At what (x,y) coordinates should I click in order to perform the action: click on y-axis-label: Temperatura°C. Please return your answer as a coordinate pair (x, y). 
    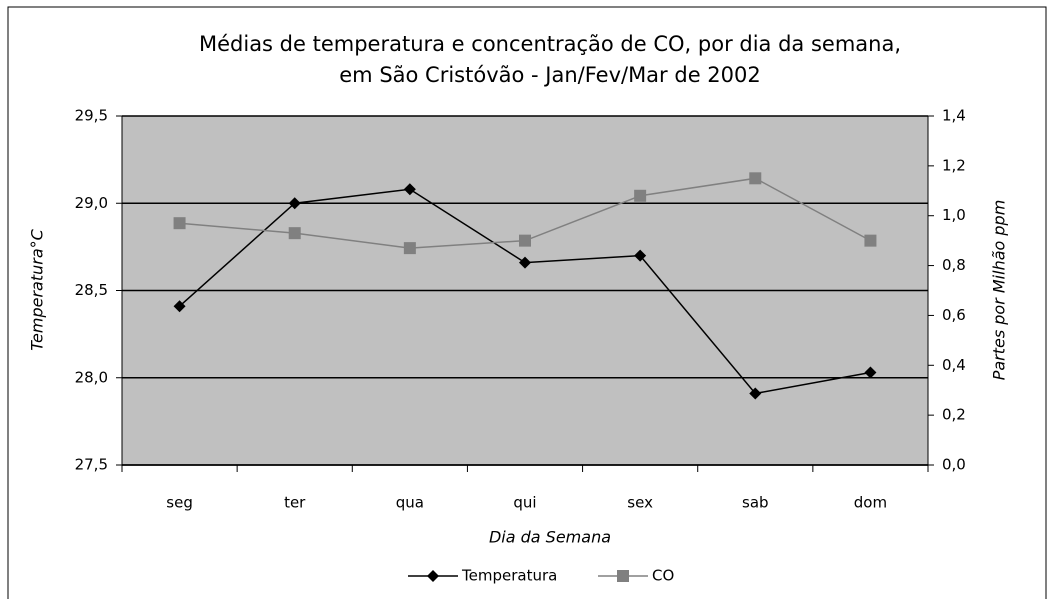
    Looking at the image, I should click on (37, 289).